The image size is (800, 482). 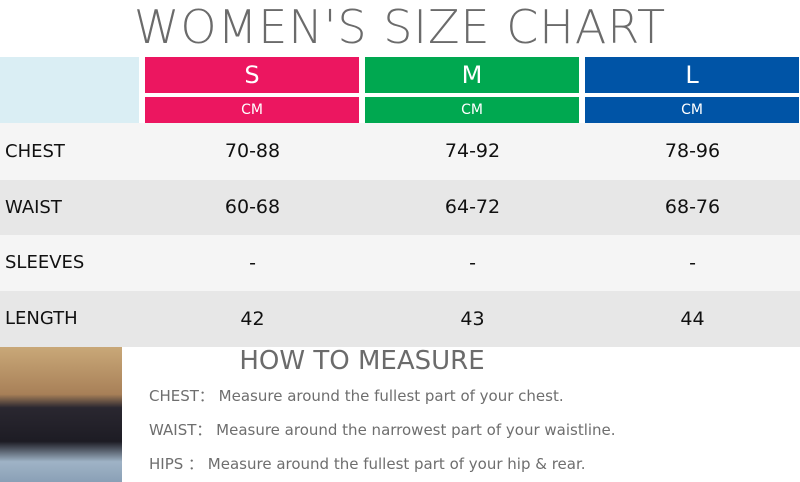 What do you see at coordinates (472, 75) in the screenshot?
I see `size-header-m: M` at bounding box center [472, 75].